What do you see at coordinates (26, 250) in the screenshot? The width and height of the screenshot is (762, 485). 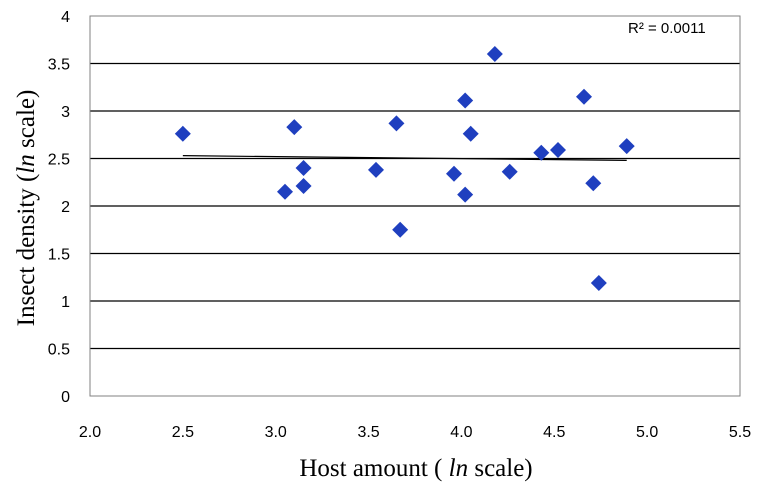 I see `y-axis-title-part-1: Insect density (` at bounding box center [26, 250].